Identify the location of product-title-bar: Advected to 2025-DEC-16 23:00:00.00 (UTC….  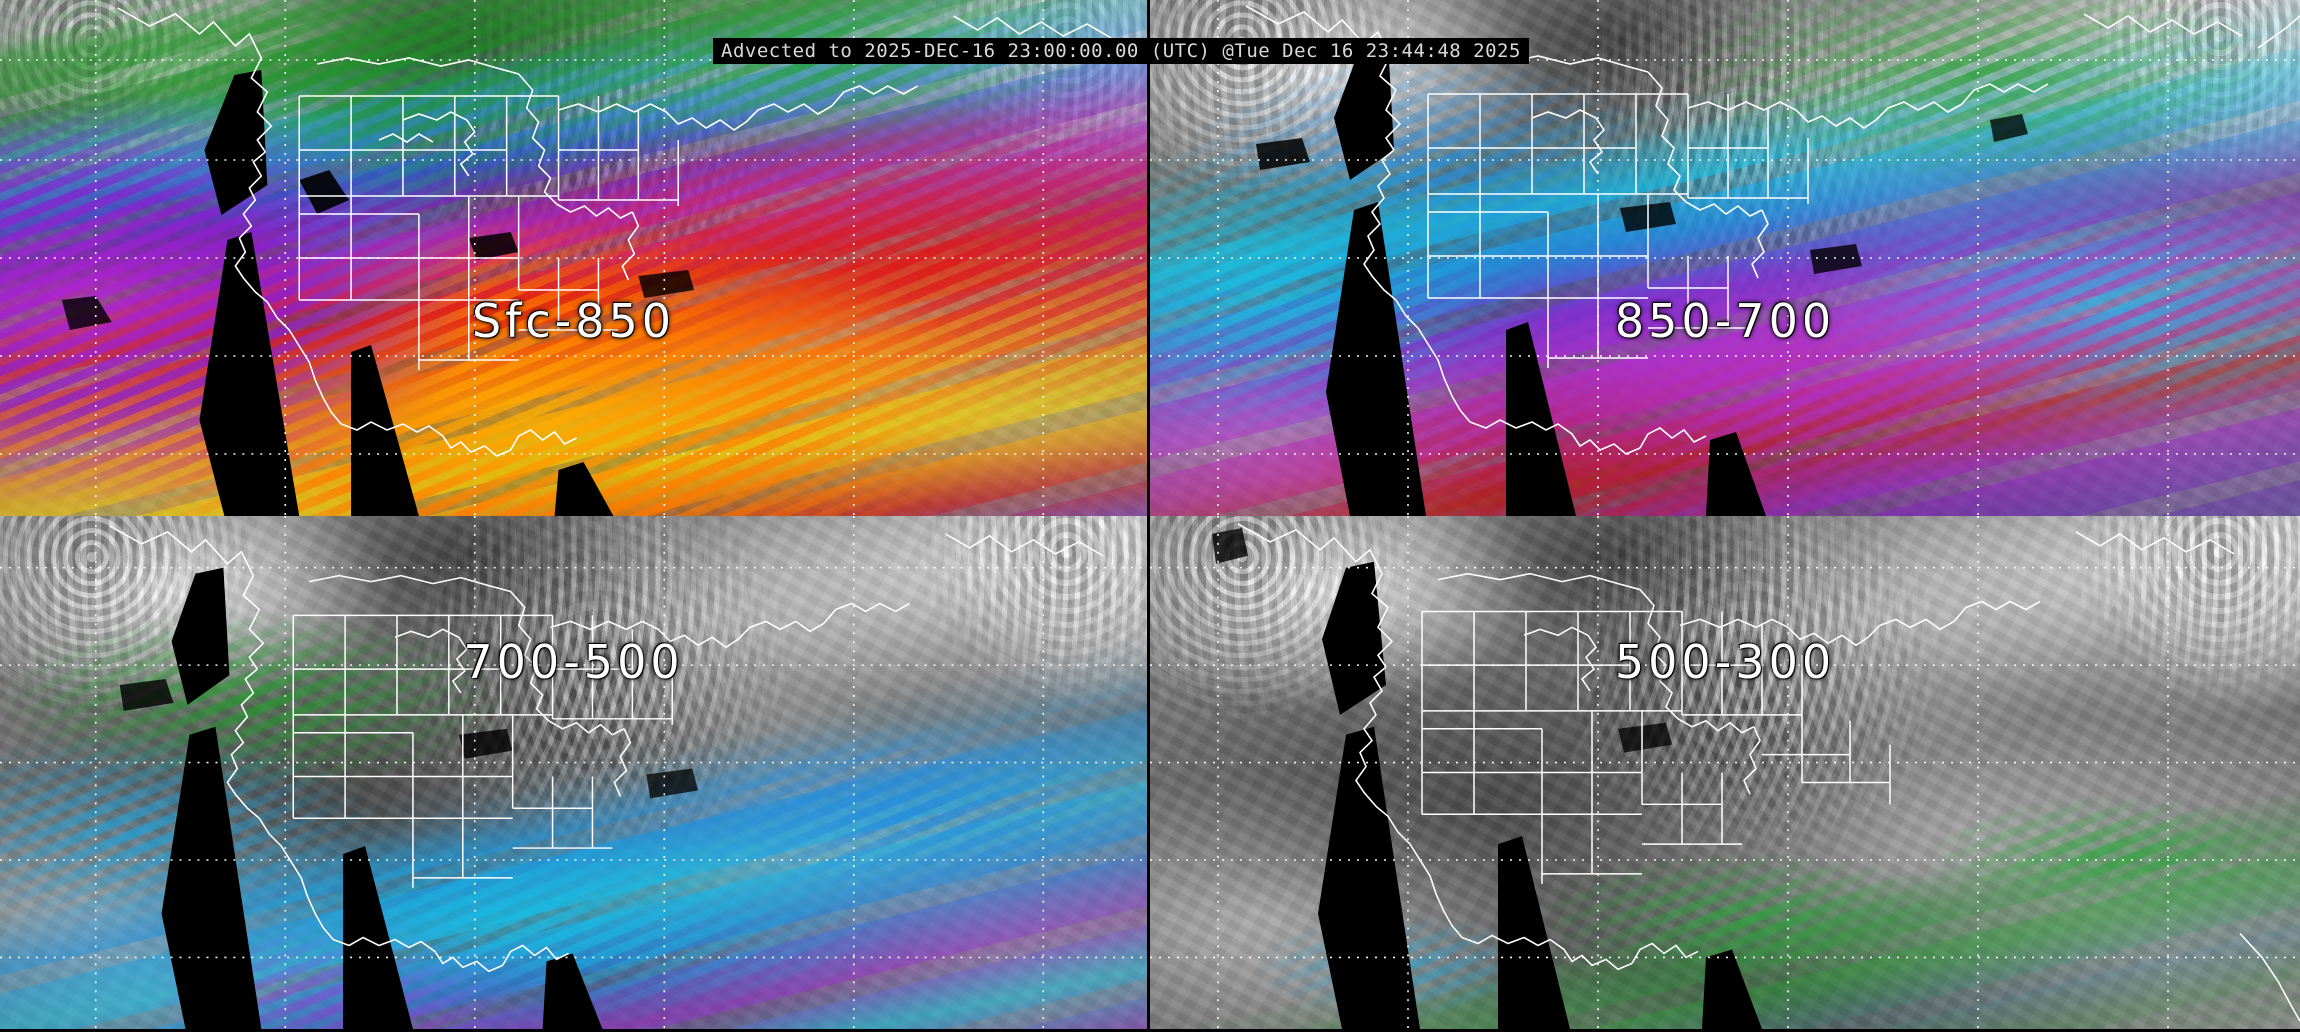
(1121, 51).